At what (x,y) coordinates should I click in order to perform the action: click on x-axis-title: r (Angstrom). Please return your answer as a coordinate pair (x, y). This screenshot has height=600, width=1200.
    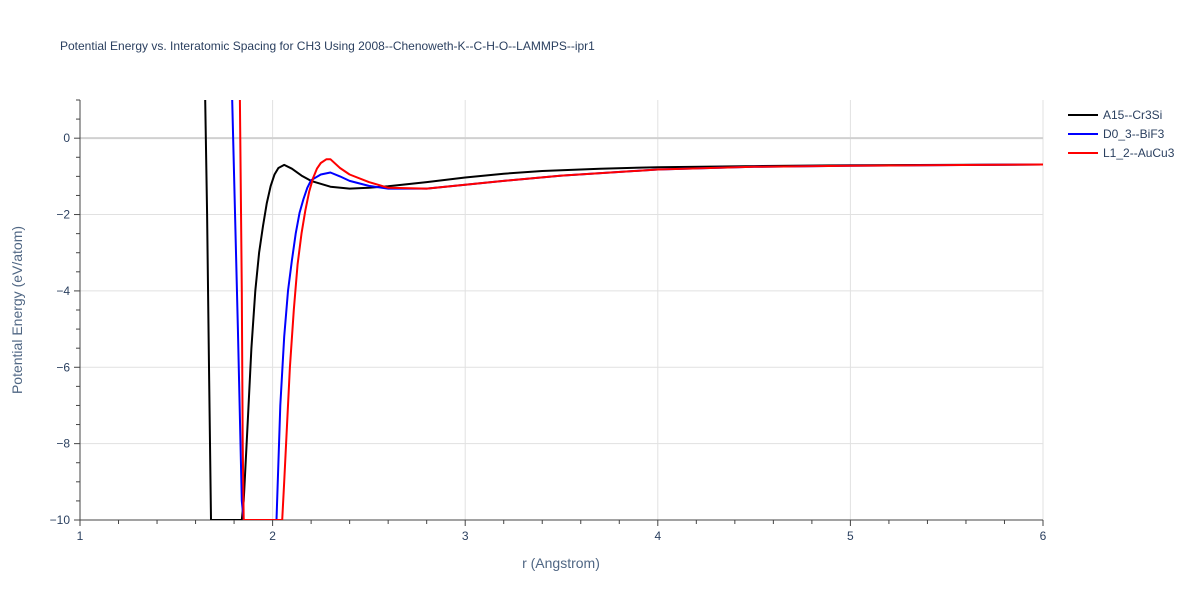
    Looking at the image, I should click on (561, 563).